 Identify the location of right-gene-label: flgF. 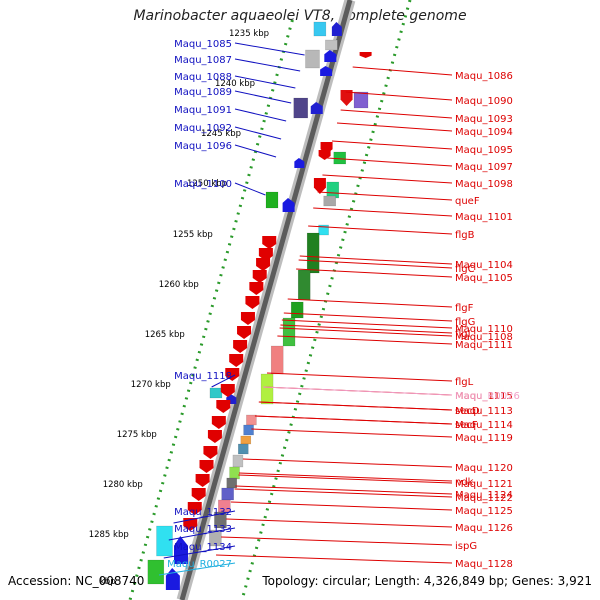
(464, 308).